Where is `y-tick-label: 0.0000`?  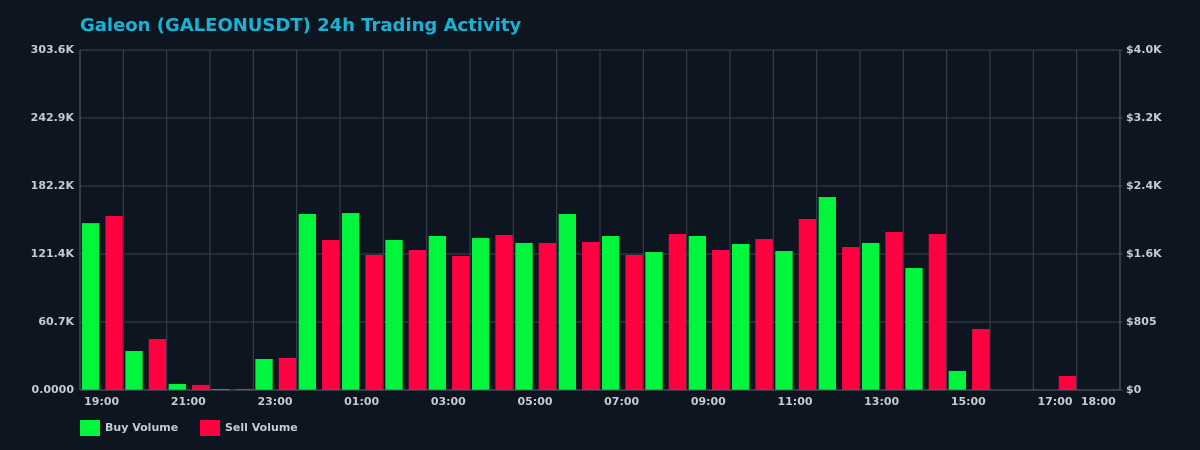
y-tick-label: 0.0000 is located at coordinates (53, 389).